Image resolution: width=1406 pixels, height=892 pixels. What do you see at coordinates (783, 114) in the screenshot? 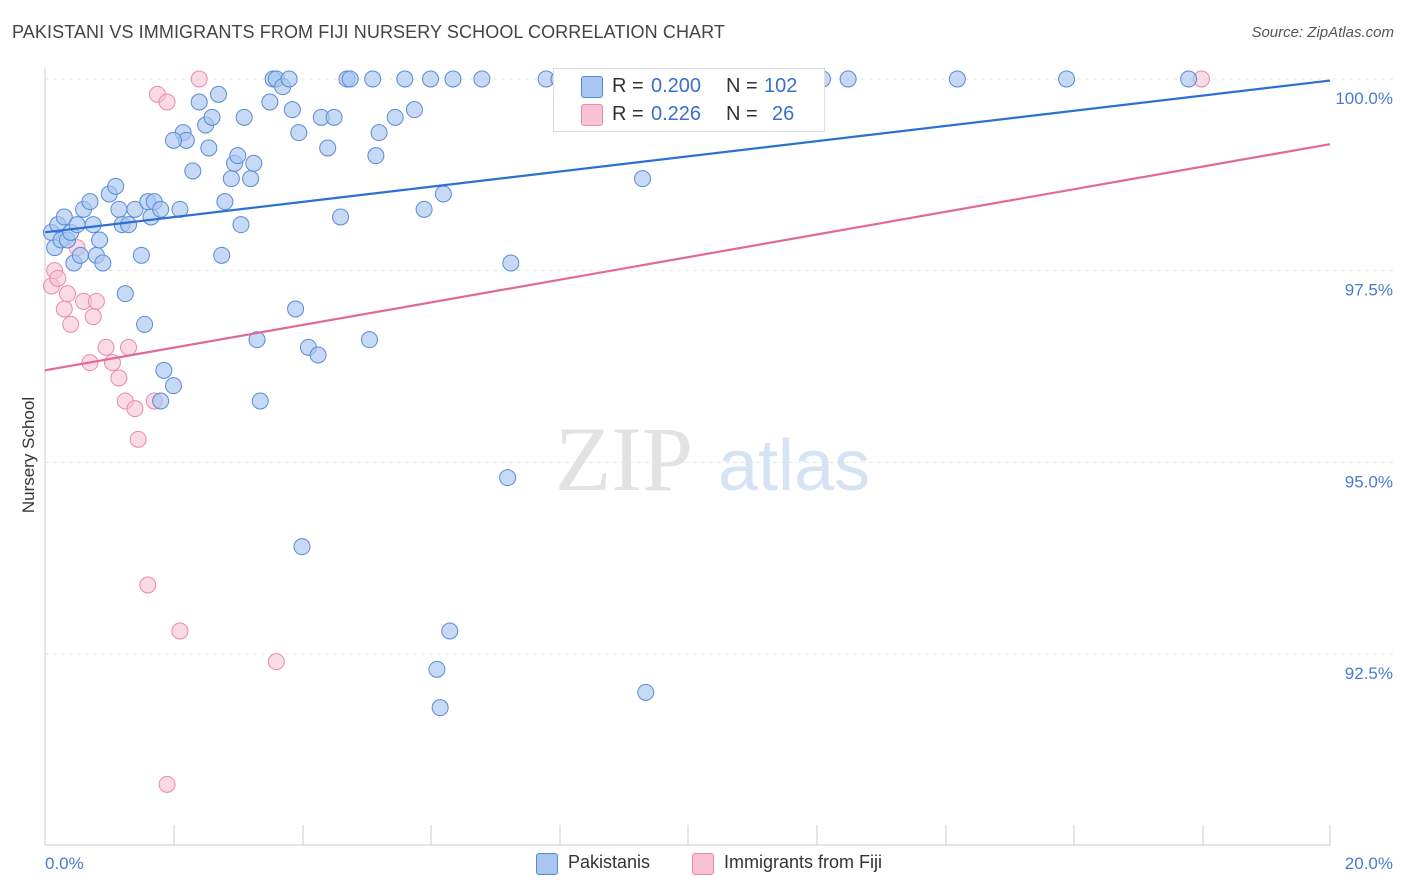
I see `legend-n-value: 26` at bounding box center [783, 114].